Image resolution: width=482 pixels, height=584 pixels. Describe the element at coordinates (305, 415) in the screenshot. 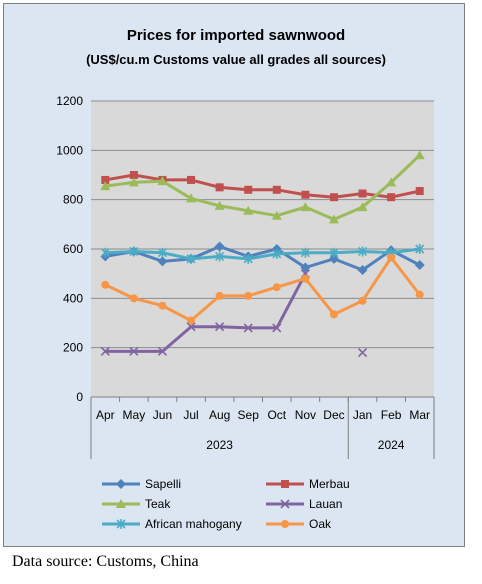

I see `x-tick-label: Nov` at that location.